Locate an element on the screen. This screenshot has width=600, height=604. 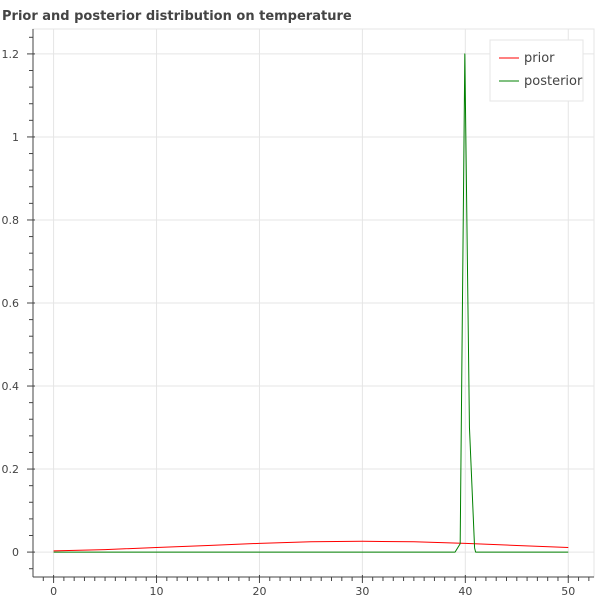
legend-box is located at coordinates (536, 70).